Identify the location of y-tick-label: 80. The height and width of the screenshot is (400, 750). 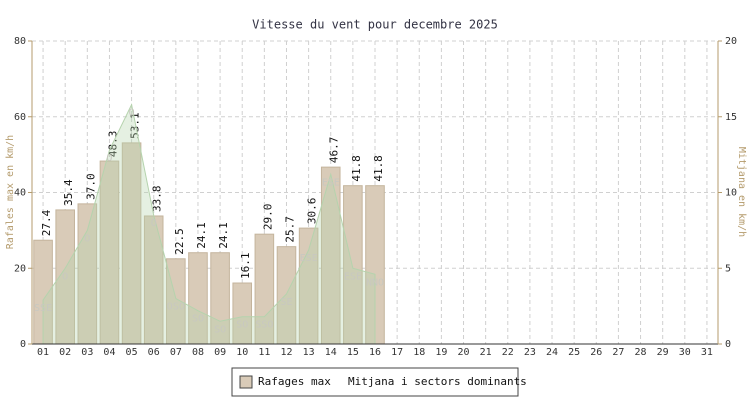
(20, 41).